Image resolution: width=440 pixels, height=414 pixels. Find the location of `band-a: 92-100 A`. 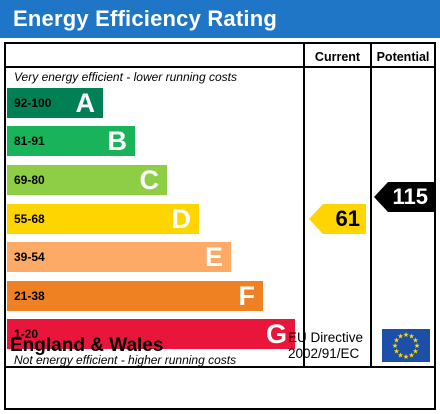

band-a: 92-100 A is located at coordinates (55, 103).